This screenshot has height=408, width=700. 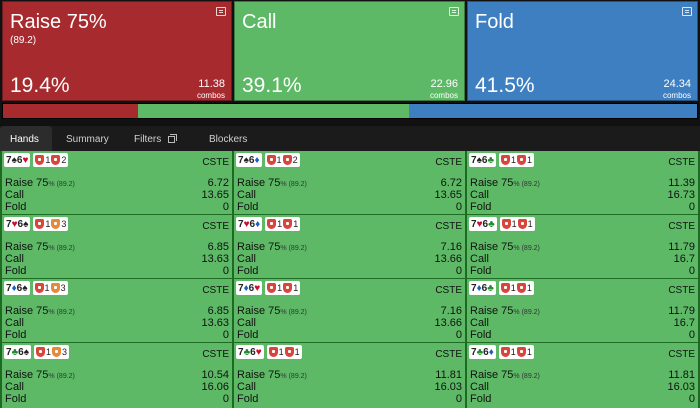 What do you see at coordinates (582, 195) in the screenshot?
I see `call-row: Call 16.73` at bounding box center [582, 195].